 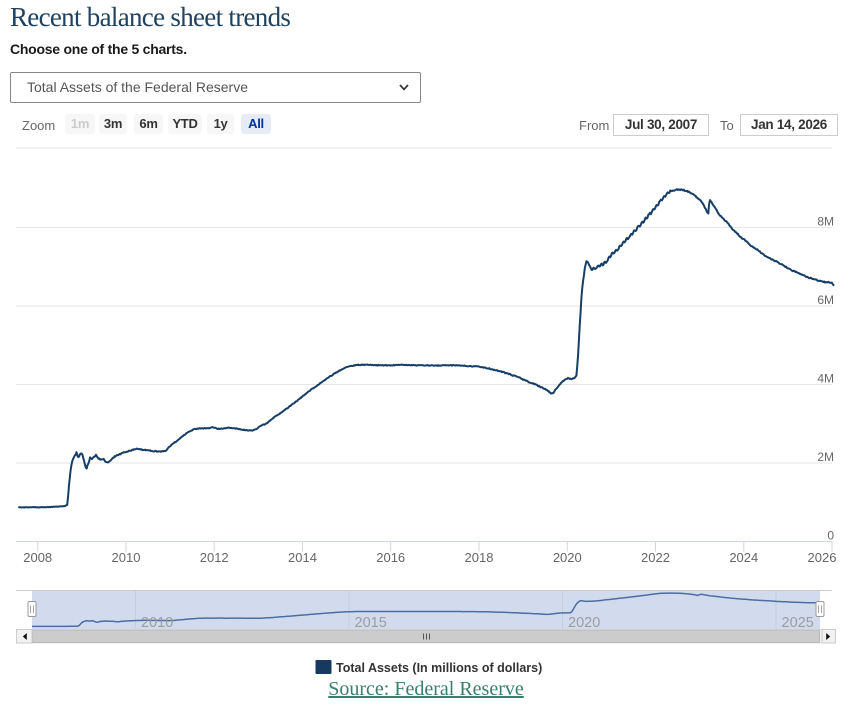 What do you see at coordinates (426, 689) in the screenshot?
I see `svg-text: Source: Federal Reserve` at bounding box center [426, 689].